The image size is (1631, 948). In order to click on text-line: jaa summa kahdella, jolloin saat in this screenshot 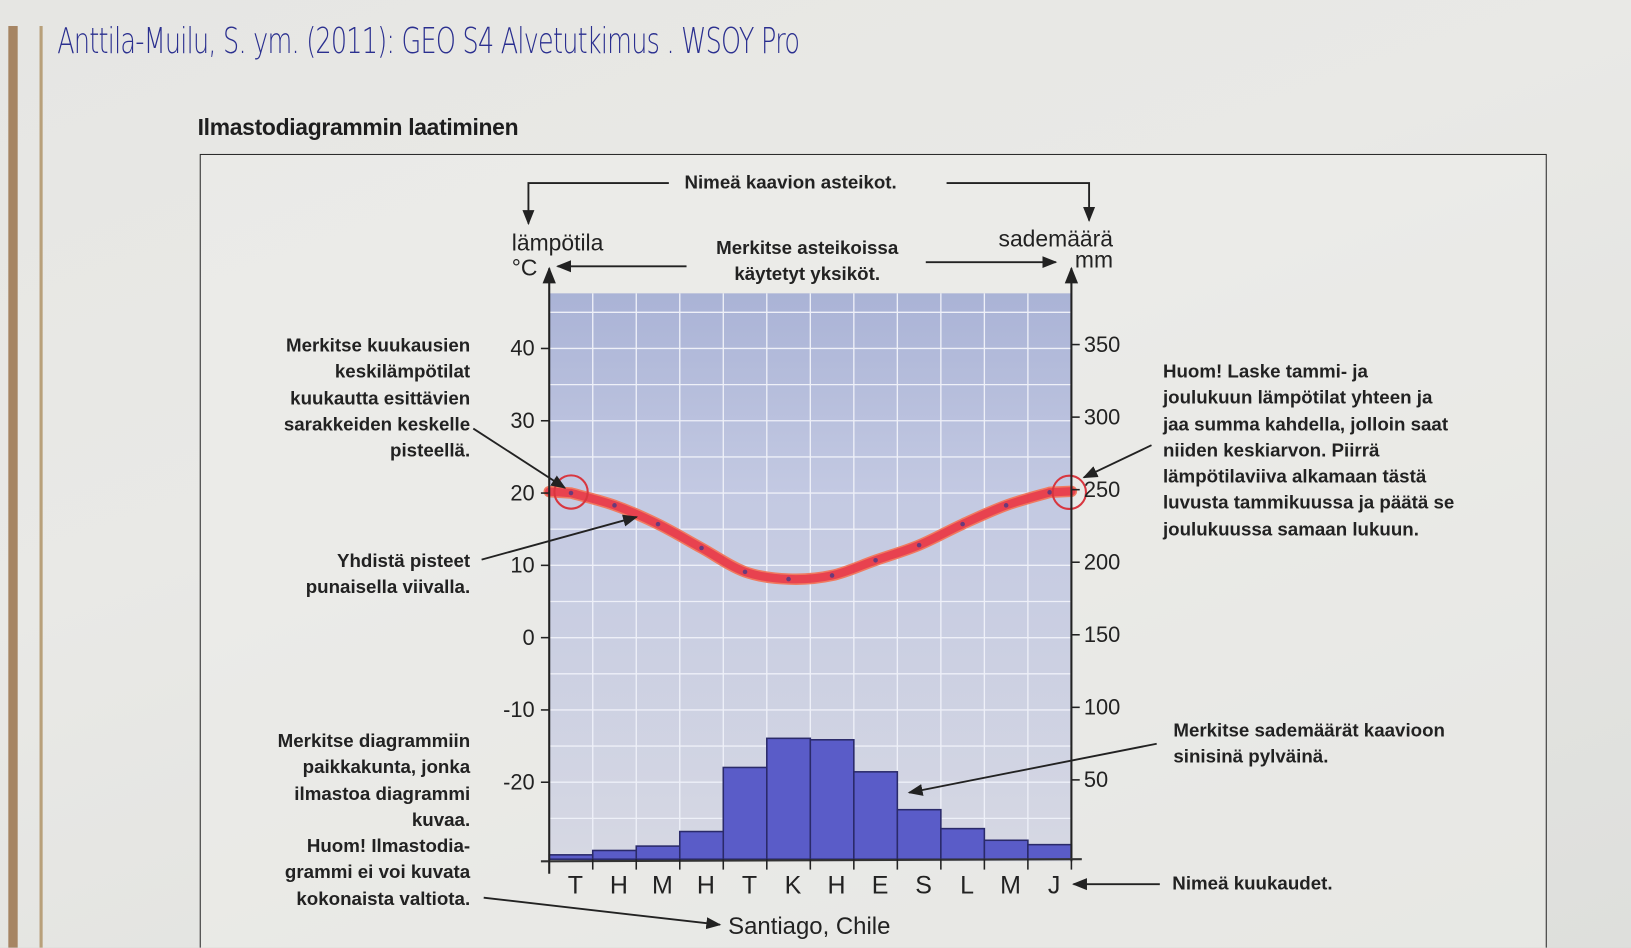, I will do `click(1305, 424)`.